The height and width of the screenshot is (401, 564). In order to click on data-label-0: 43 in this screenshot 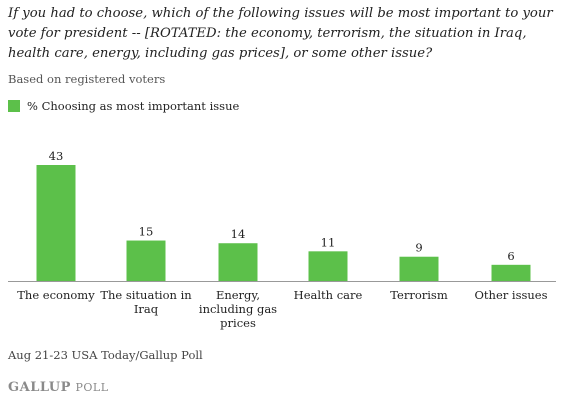, I will do `click(56, 156)`.